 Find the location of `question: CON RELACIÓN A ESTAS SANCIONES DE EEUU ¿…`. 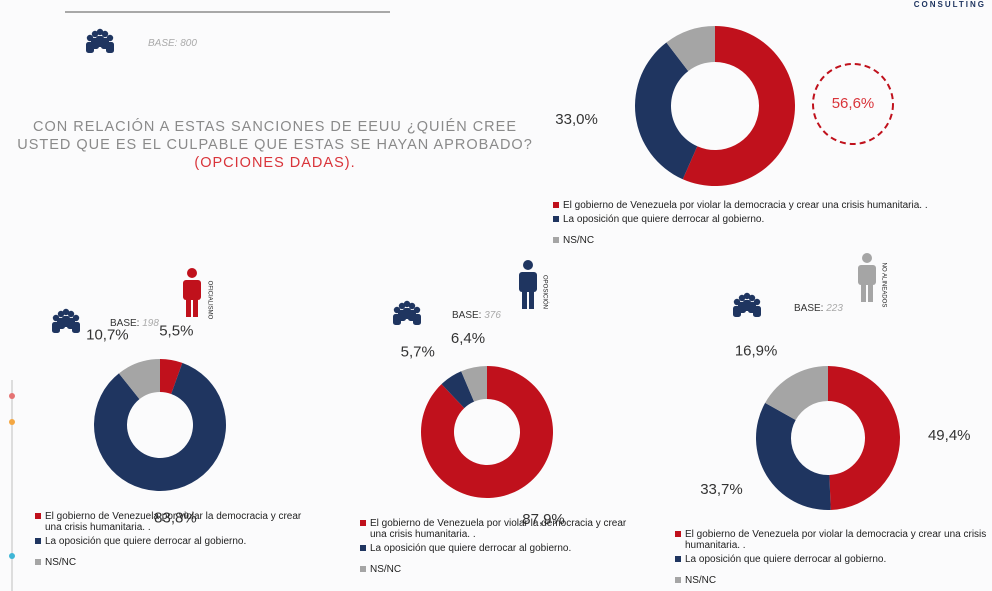

question: CON RELACIÓN A ESTAS SANCIONES DE EEUU ¿… is located at coordinates (275, 145).